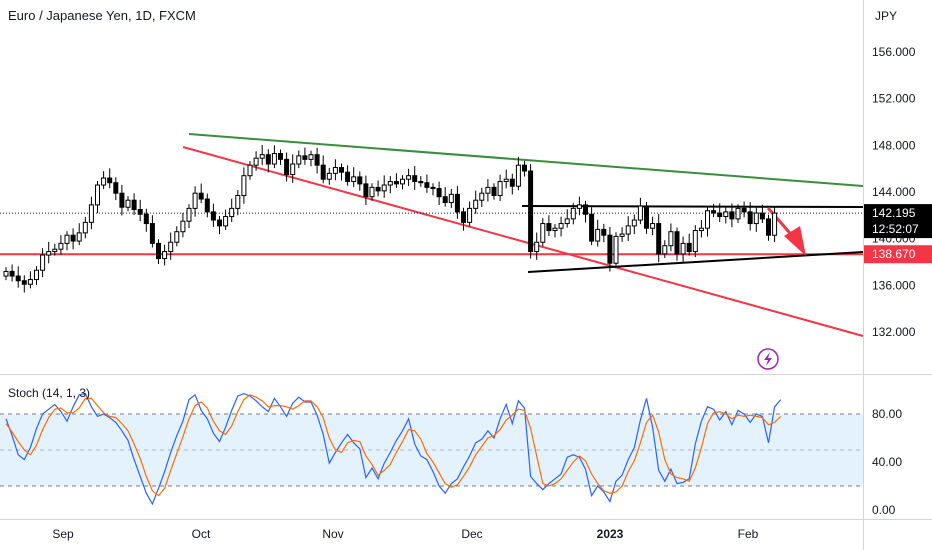 This screenshot has height=550, width=932. Describe the element at coordinates (526, 160) in the screenshot. I see `resistance-trendline` at that location.